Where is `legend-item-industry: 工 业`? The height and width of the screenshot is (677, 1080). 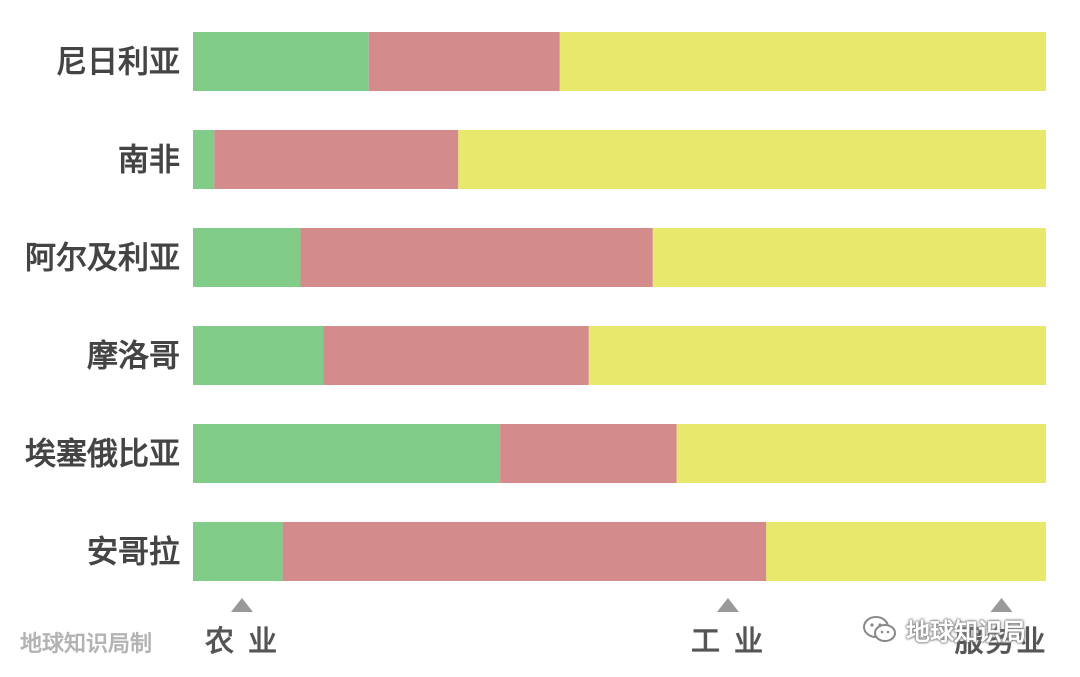
legend-item-industry: 工 业 is located at coordinates (728, 629).